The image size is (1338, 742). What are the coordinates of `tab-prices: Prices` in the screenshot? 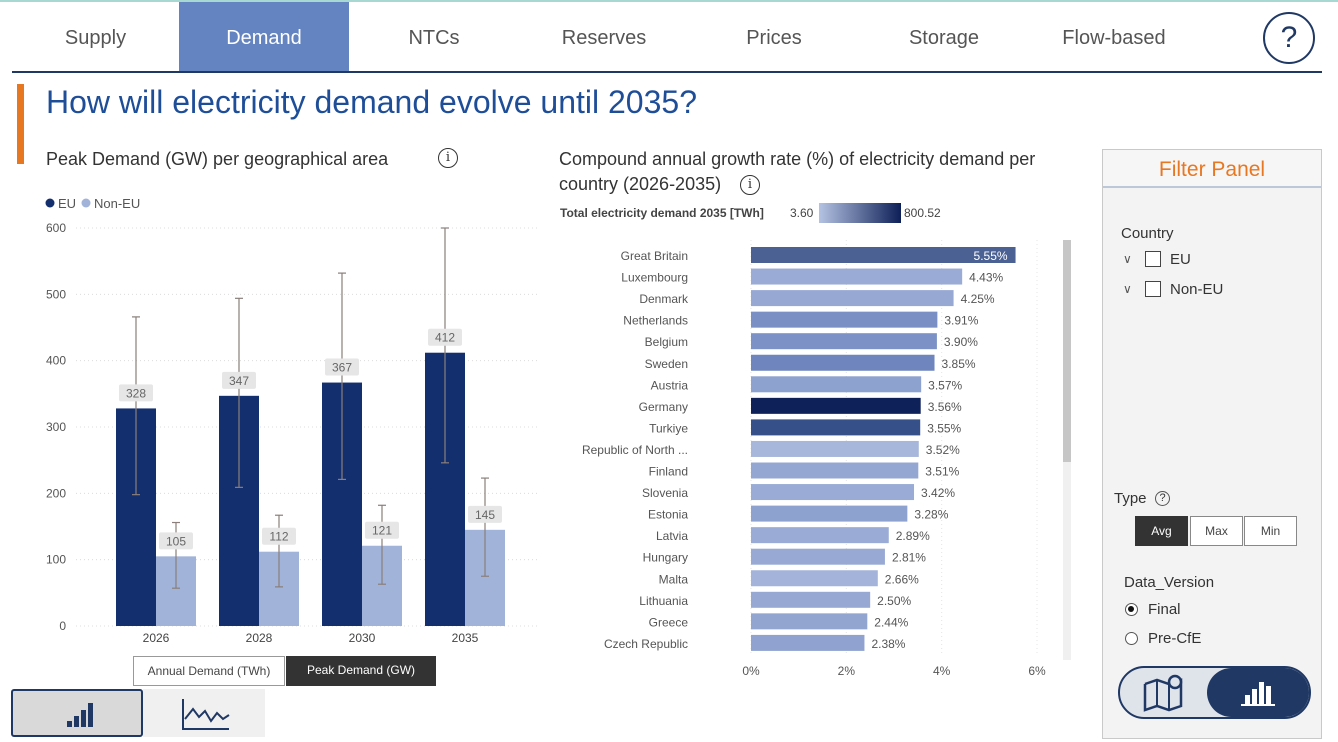 It's located at (774, 38).